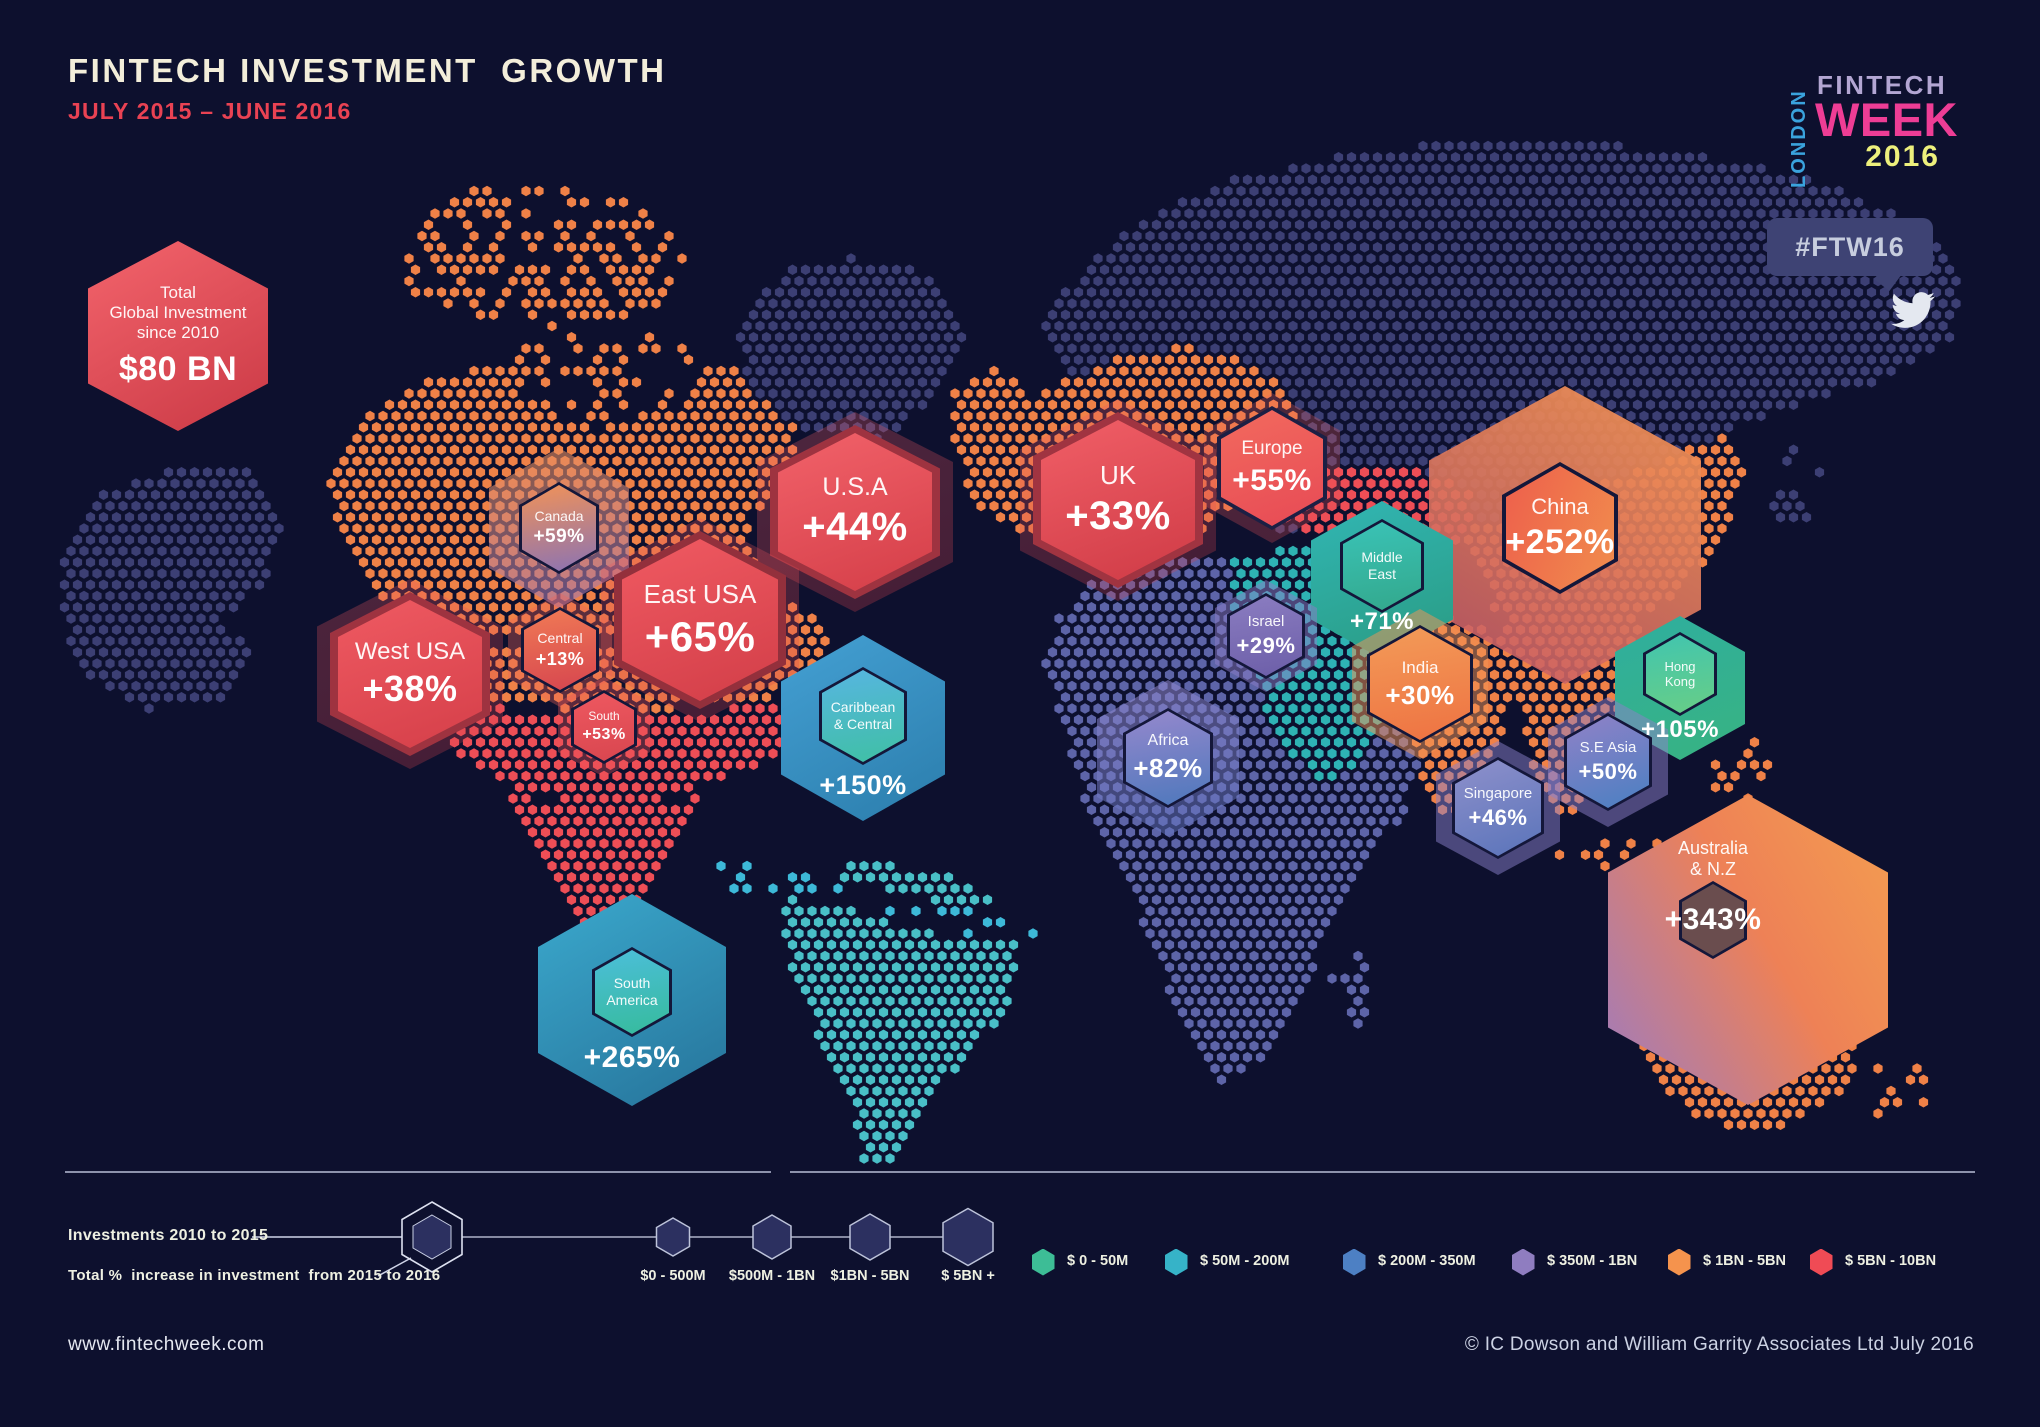 The width and height of the screenshot is (2040, 1427). I want to click on region-value: +343%, so click(1713, 920).